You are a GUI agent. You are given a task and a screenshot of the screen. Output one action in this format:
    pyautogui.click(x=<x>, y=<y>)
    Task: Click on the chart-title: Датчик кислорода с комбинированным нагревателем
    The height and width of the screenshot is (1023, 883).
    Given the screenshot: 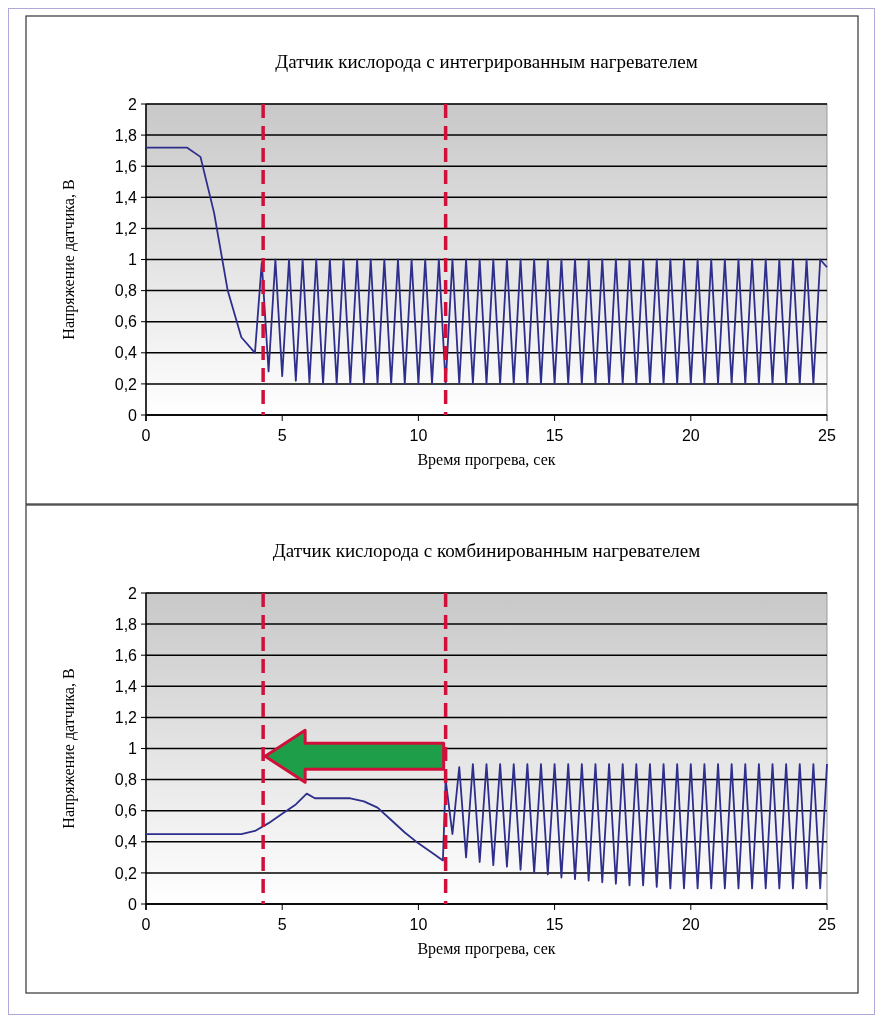 What is the action you would take?
    pyautogui.click(x=486, y=550)
    